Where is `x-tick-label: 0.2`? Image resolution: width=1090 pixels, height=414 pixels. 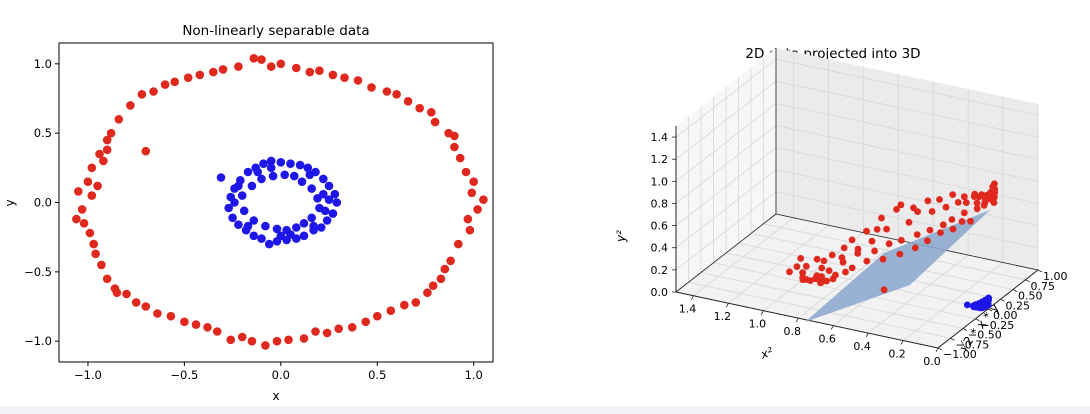 x-tick-label: 0.2 is located at coordinates (897, 354).